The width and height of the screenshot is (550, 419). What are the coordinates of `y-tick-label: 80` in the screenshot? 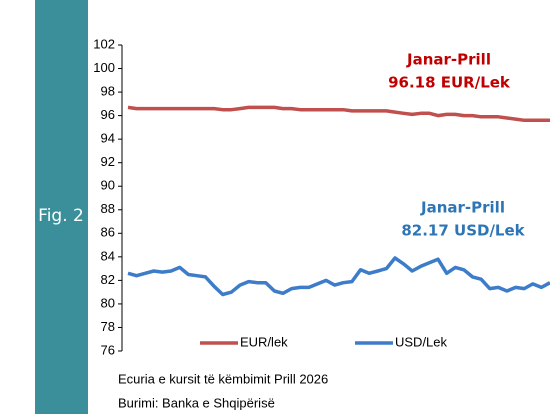 It's located at (108, 302).